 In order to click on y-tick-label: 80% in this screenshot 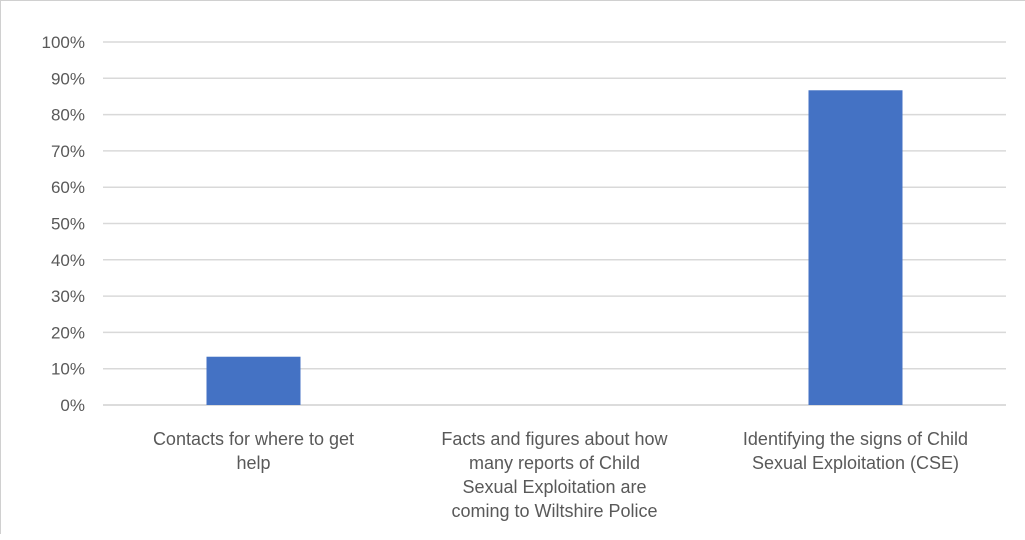, I will do `click(68, 115)`.